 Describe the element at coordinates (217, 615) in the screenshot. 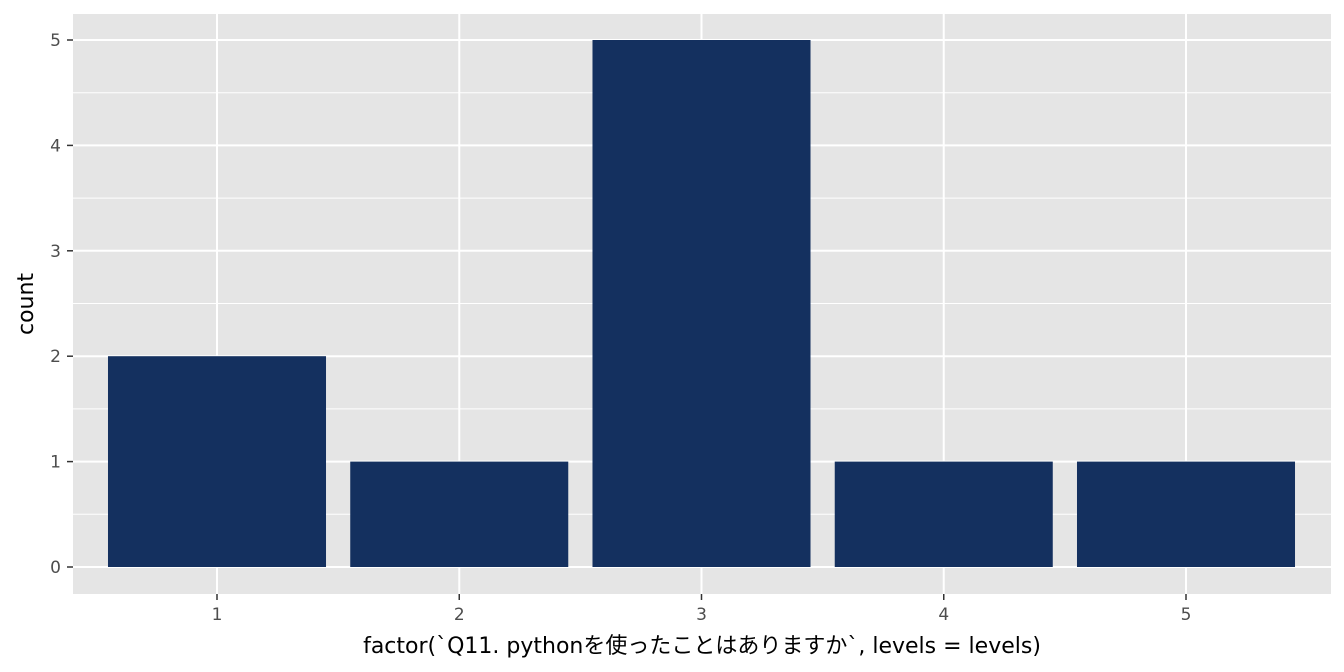

I see `x-tick-label: 1` at that location.